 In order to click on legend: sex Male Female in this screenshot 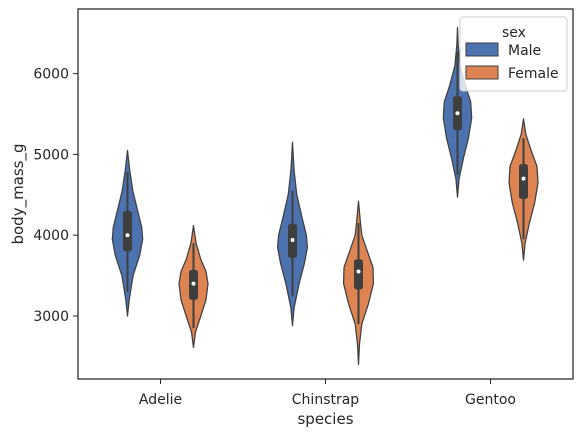, I will do `click(513, 54)`.